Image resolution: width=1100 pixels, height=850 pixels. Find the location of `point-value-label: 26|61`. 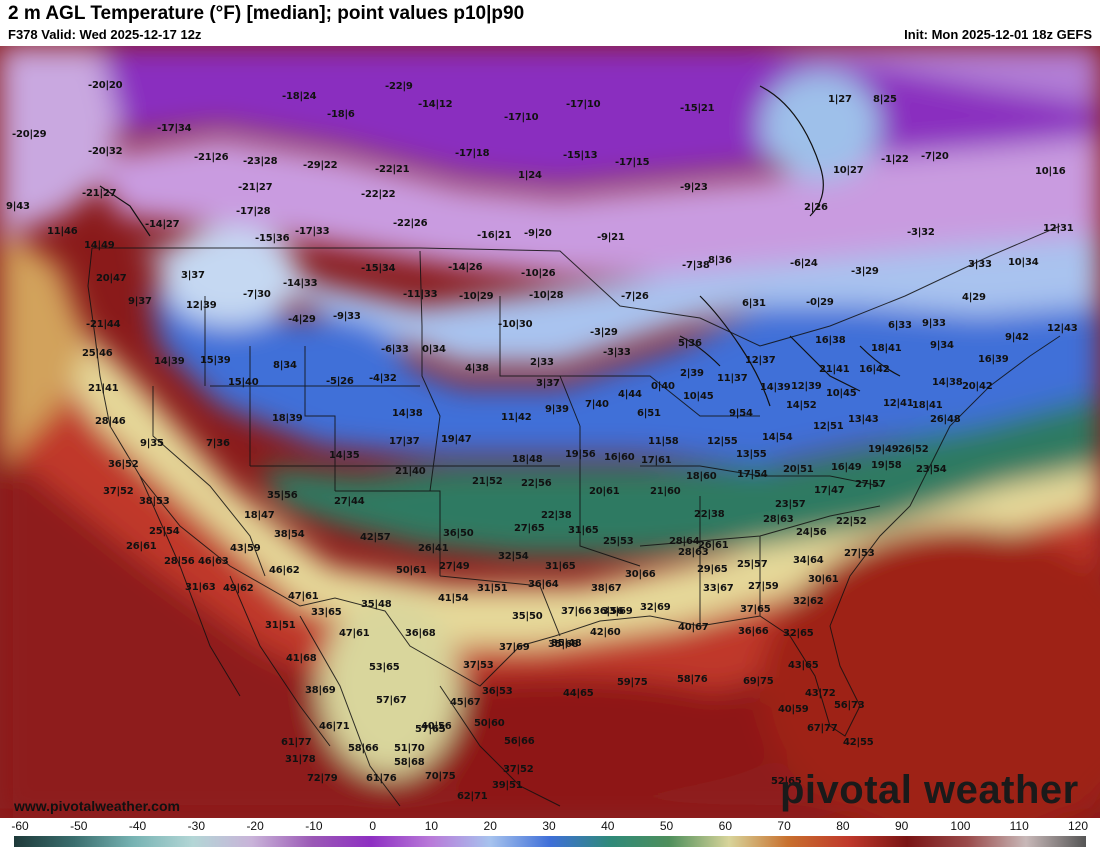

point-value-label: 26|61 is located at coordinates (713, 545).